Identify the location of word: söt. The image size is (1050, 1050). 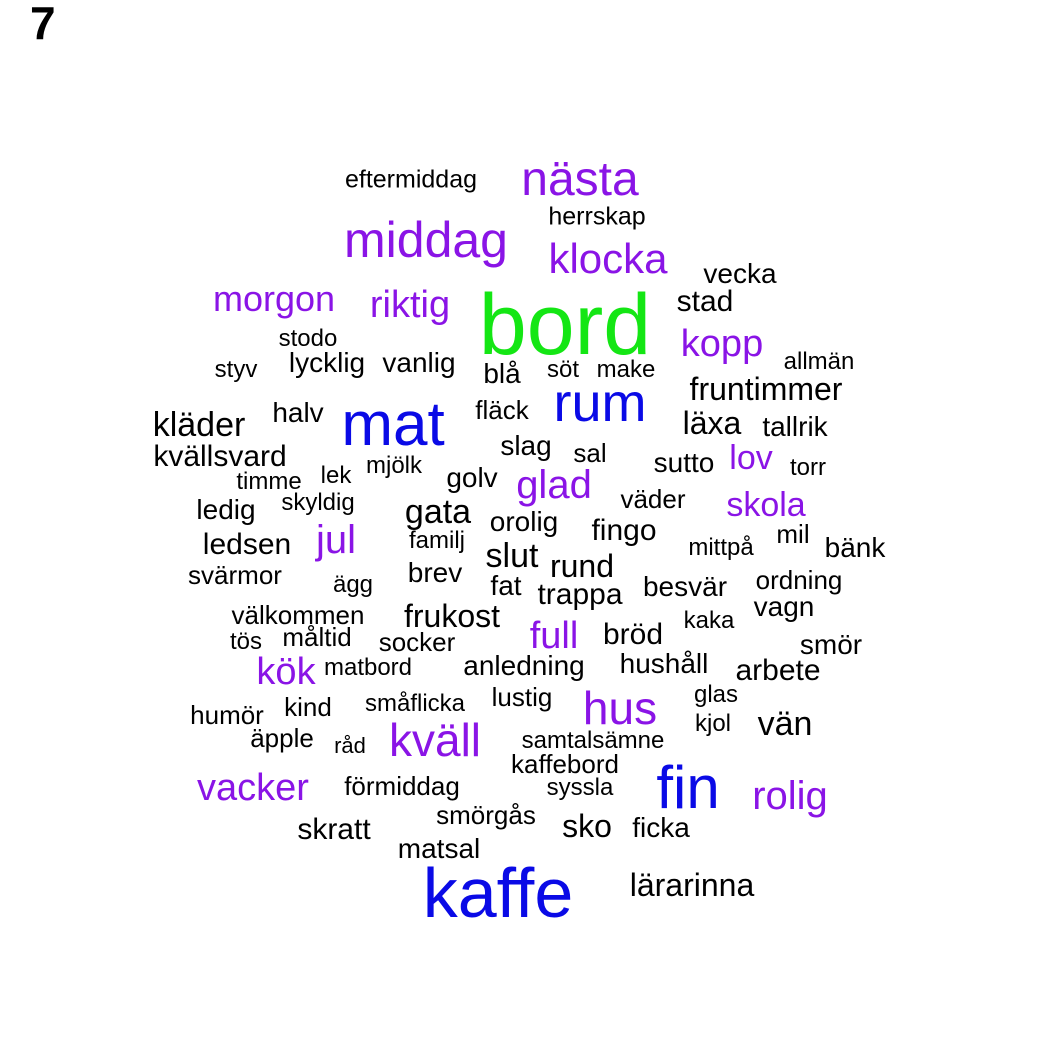
(563, 369).